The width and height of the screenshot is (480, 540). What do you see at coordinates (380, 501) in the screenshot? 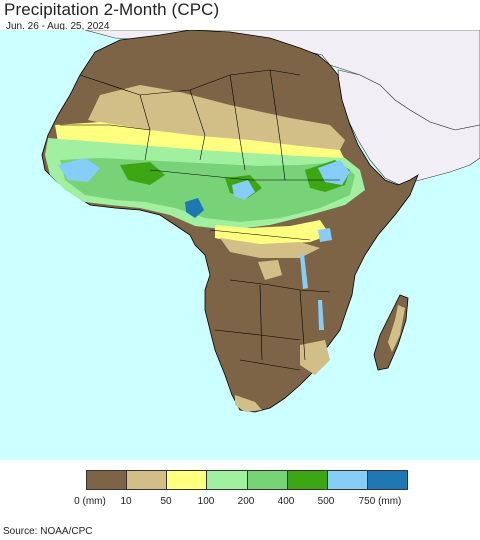
I see `legend-tick-750: 750 (mm)` at bounding box center [380, 501].